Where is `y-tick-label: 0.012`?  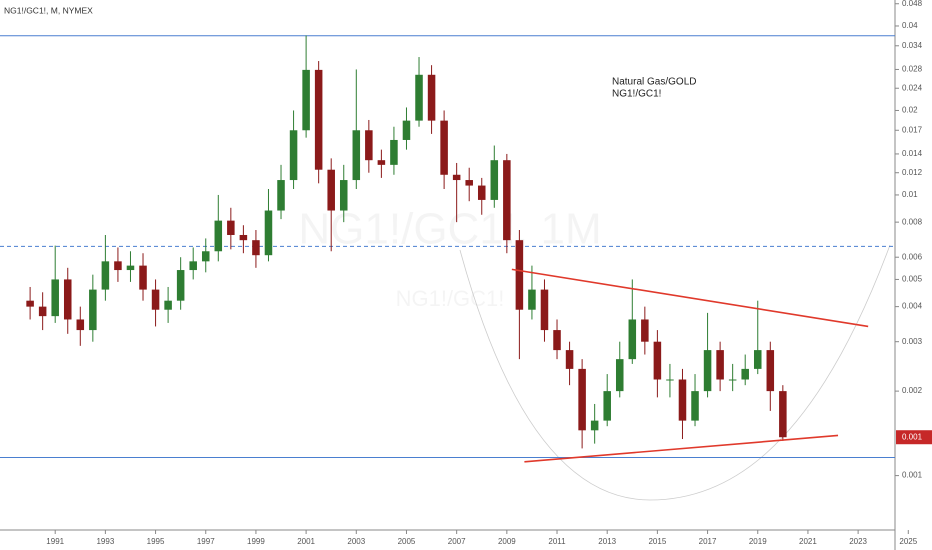 y-tick-label: 0.012 is located at coordinates (912, 172).